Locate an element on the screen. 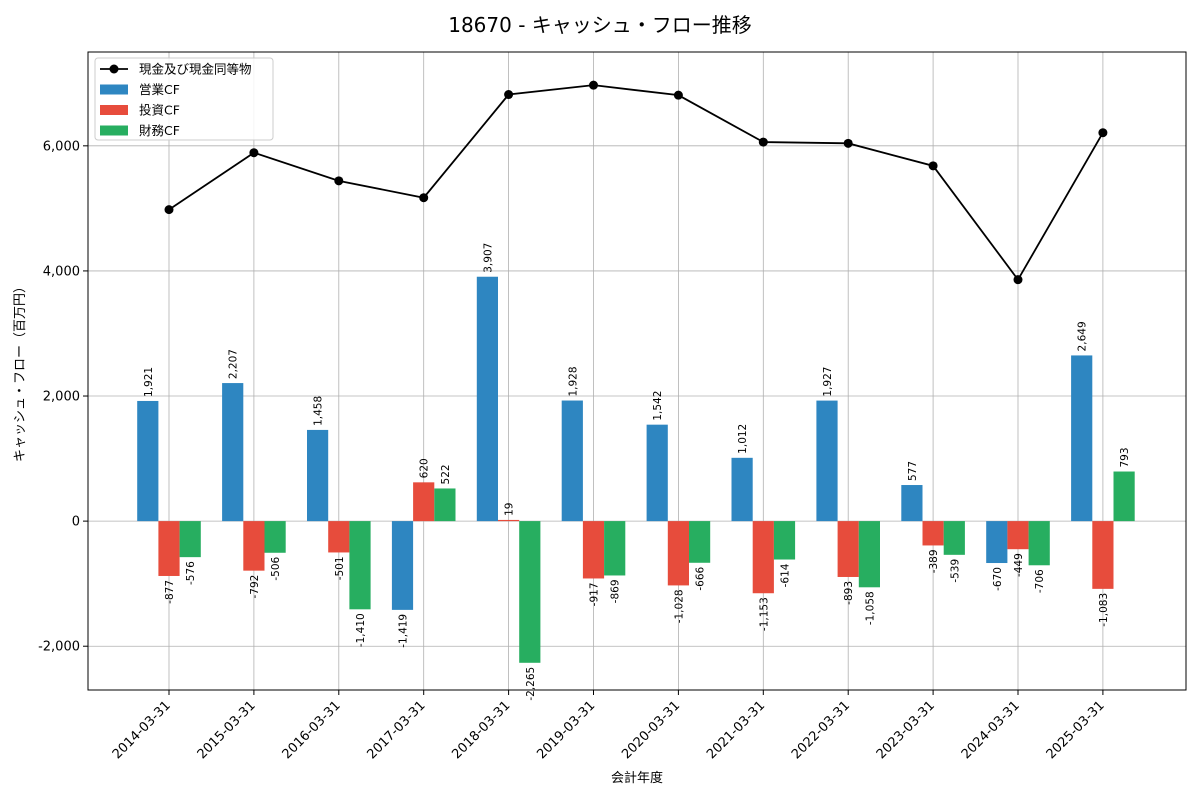 The width and height of the screenshot is (1200, 800). y-tick-label: 4,000 is located at coordinates (61, 271).